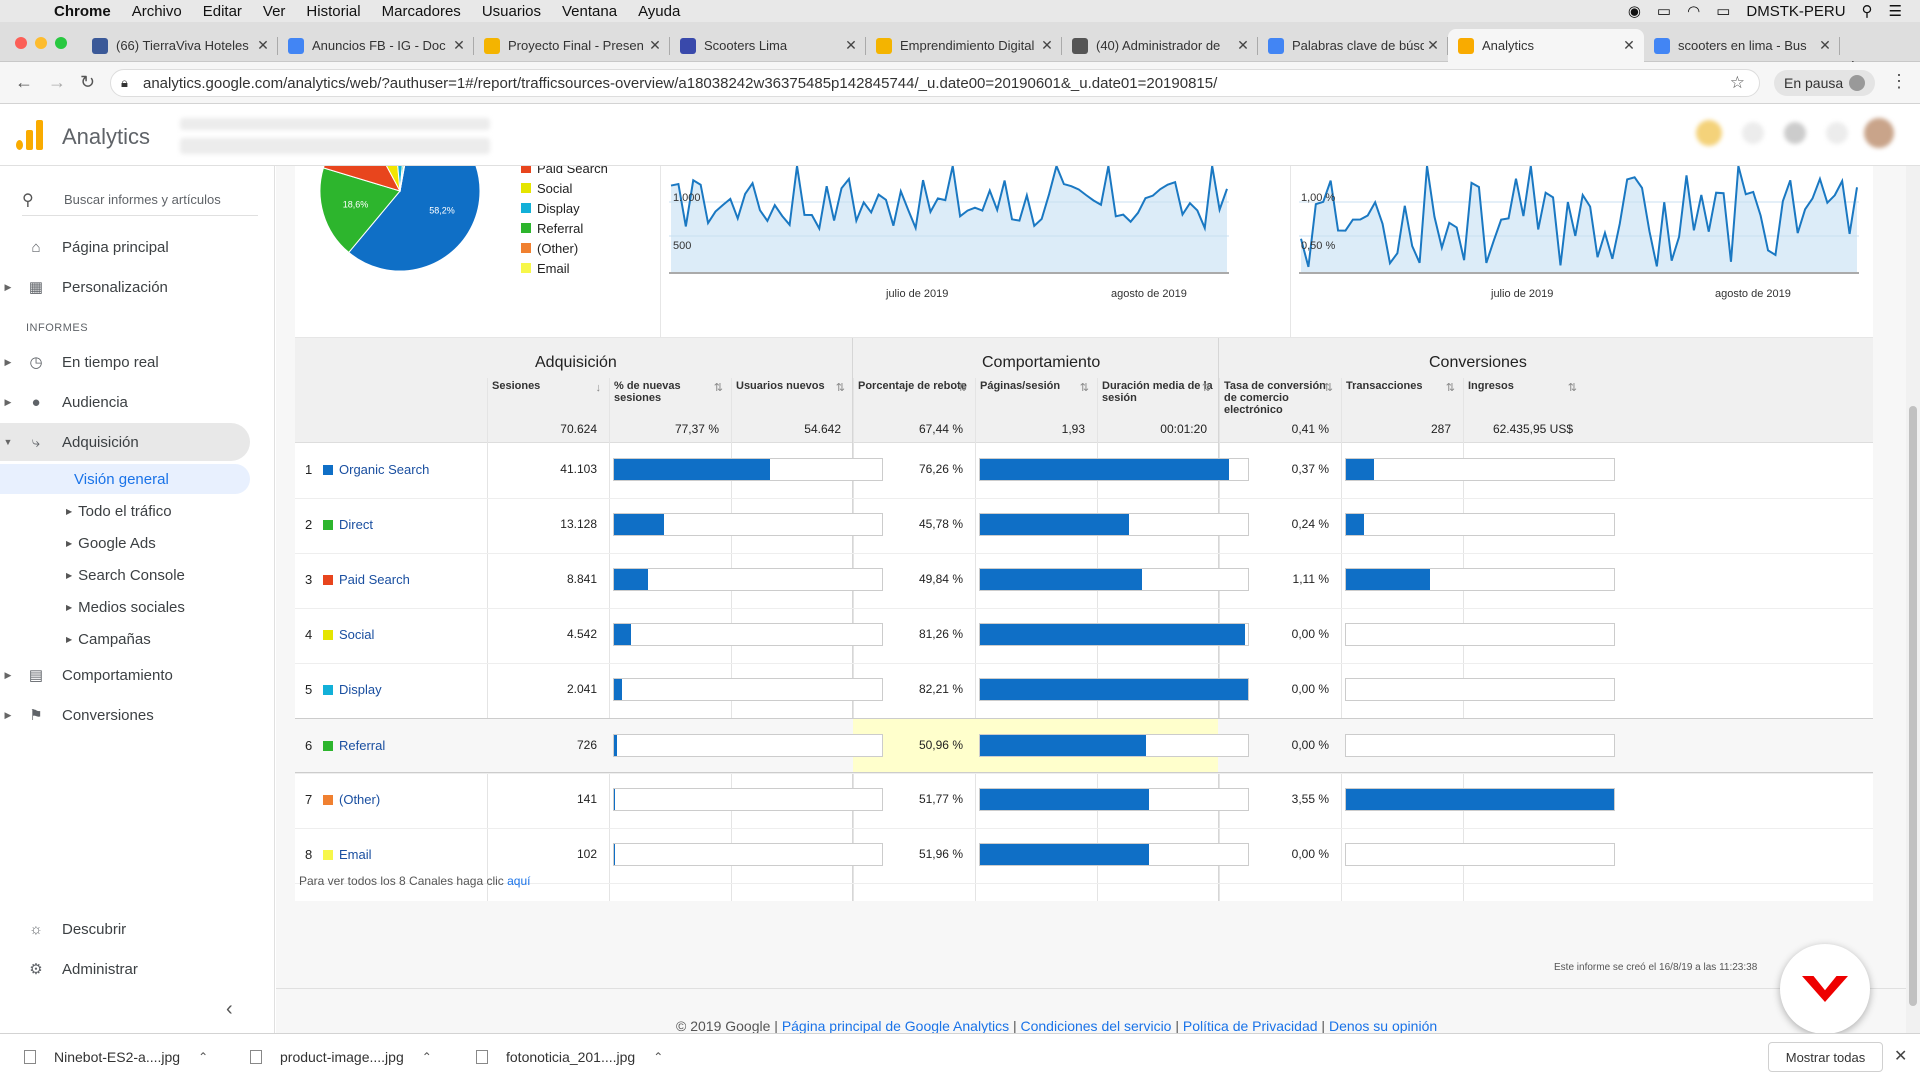 This screenshot has width=1920, height=1080. What do you see at coordinates (116, 1057) in the screenshot?
I see `download-item: Ninebot-ES2-a....jpg ⌃` at bounding box center [116, 1057].